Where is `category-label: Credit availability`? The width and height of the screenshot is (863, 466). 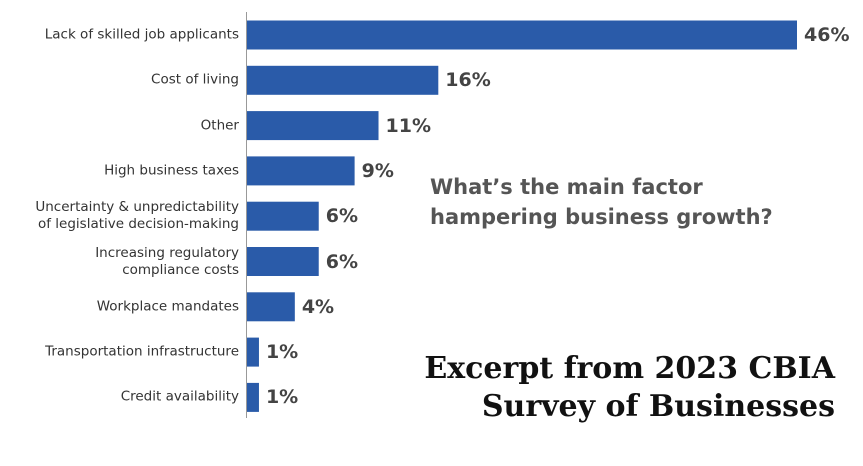 category-label: Credit availability is located at coordinates (179, 396).